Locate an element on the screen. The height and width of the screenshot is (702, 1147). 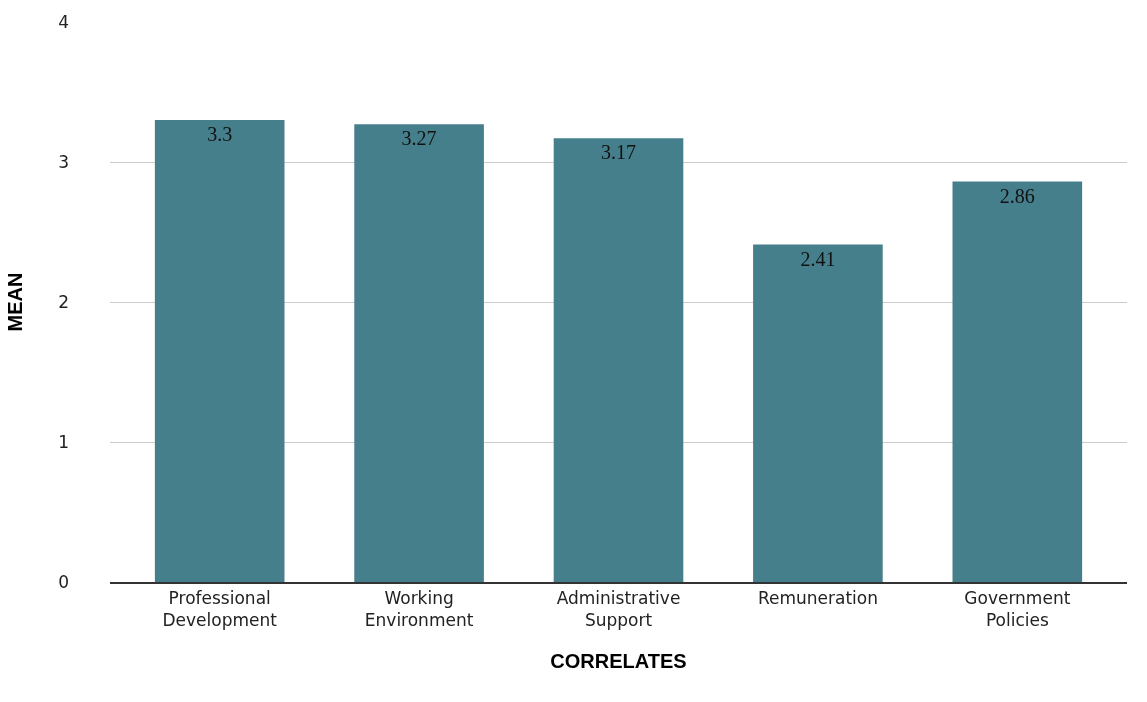
x-tick-label: Professional Development is located at coordinates (220, 609).